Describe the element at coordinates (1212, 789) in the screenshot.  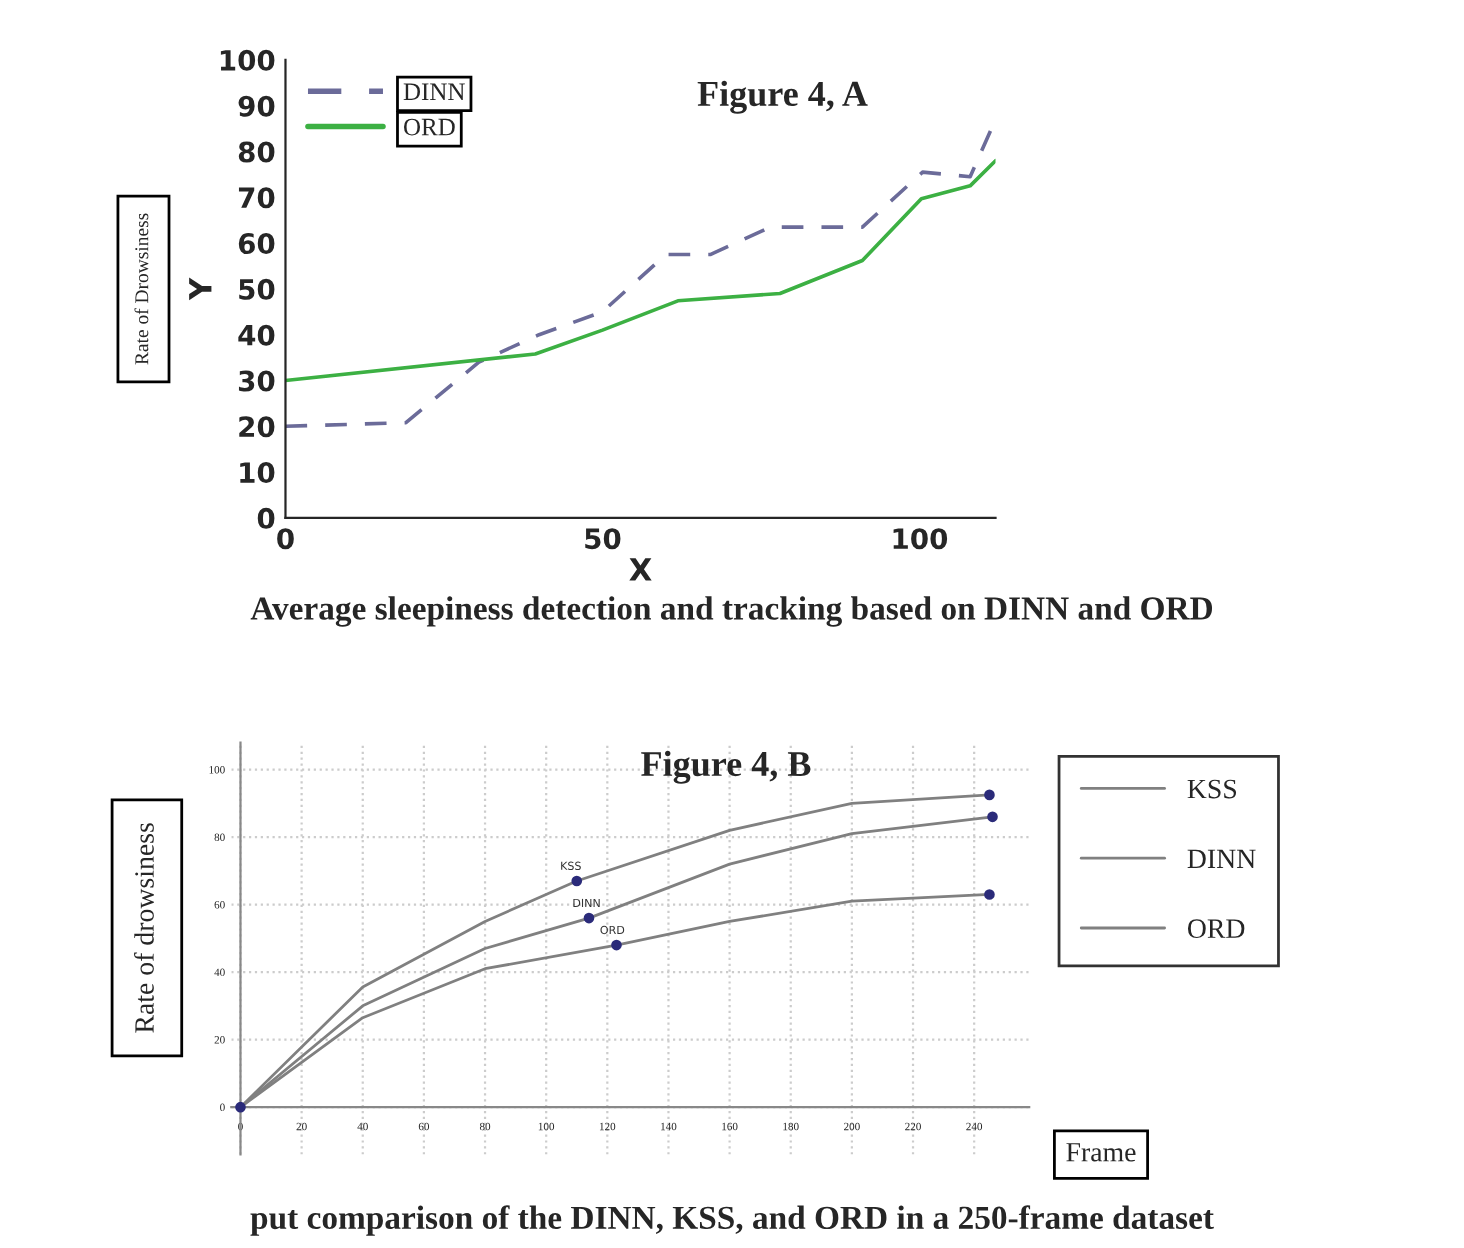
I see `legend-label: KSS` at that location.